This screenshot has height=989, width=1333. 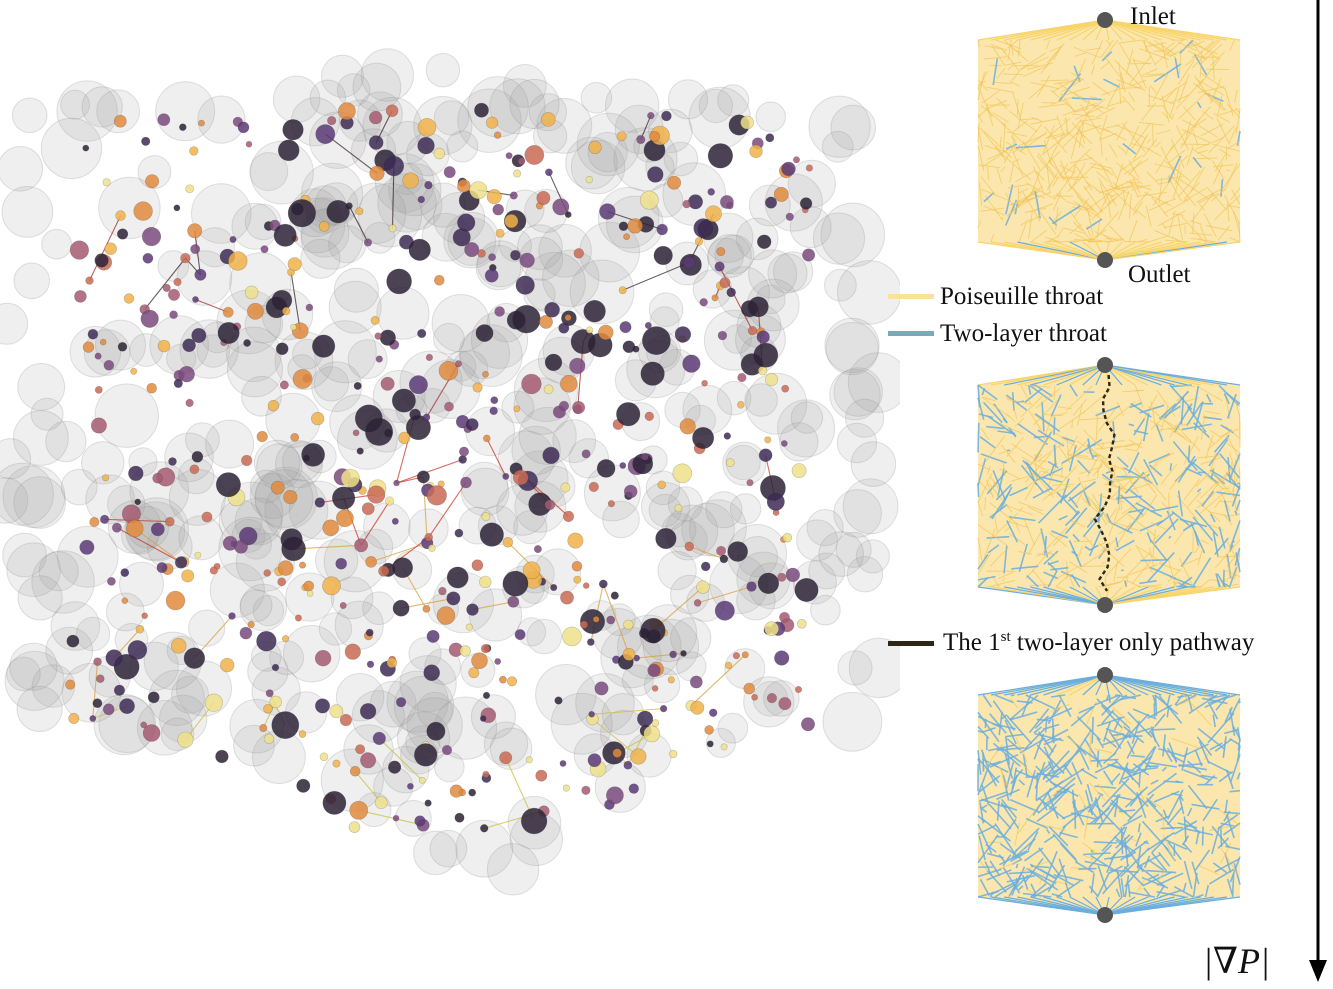 I want to click on outlet-label: Outlet, so click(x=1159, y=274).